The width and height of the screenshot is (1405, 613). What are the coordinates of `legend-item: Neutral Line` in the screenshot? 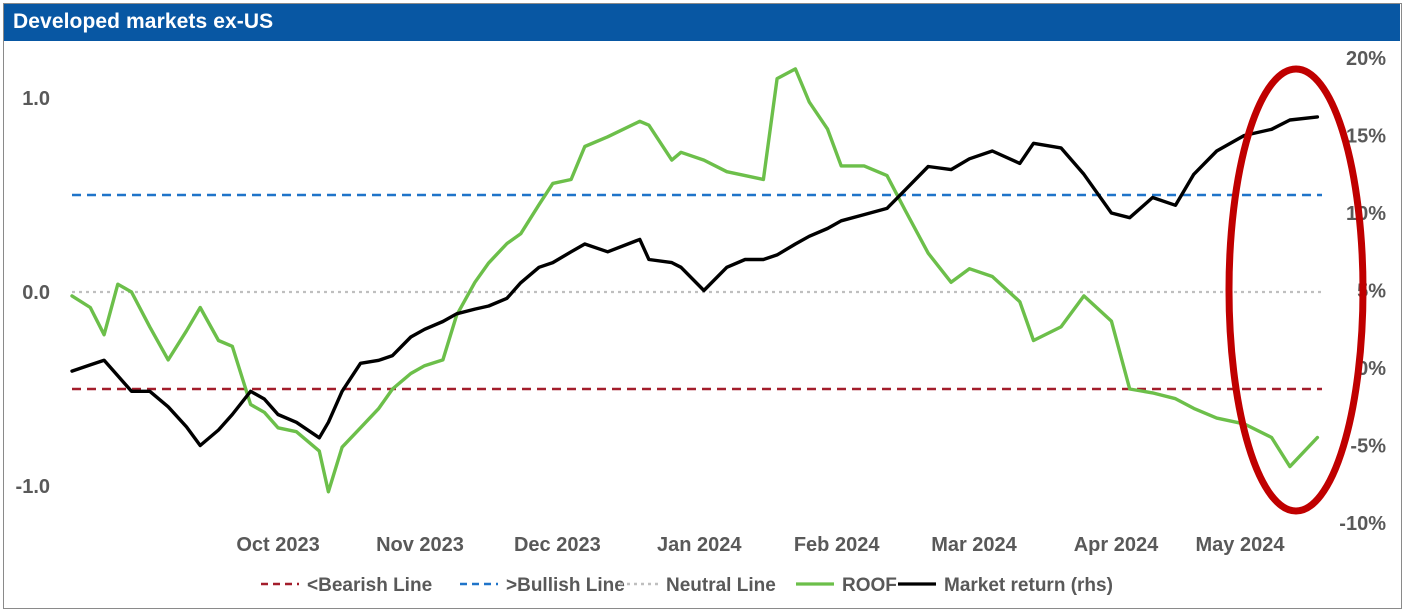 It's located at (698, 585).